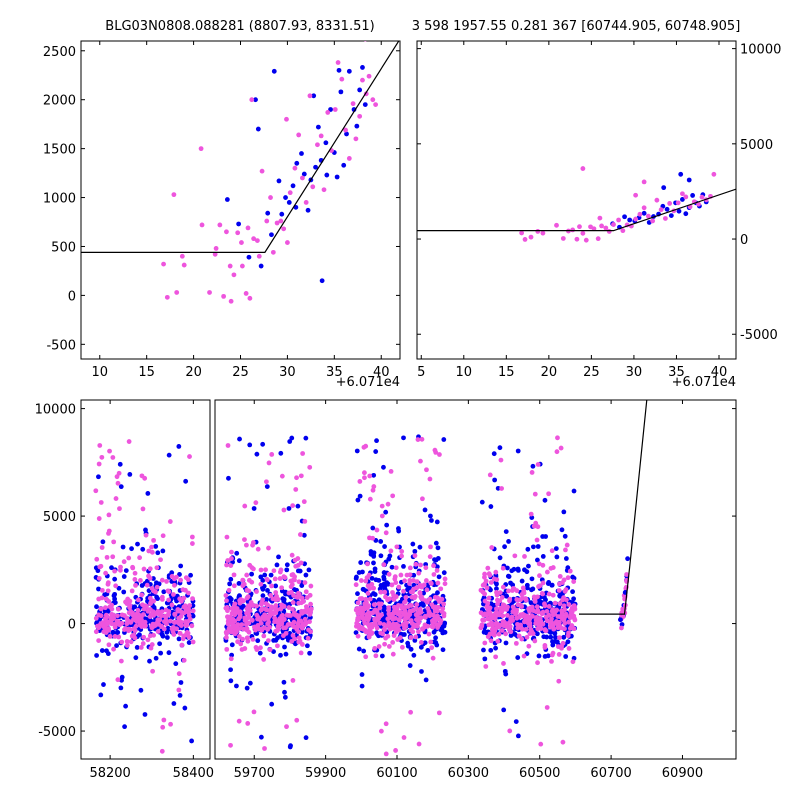 The width and height of the screenshot is (800, 800). What do you see at coordinates (72, 625) in the screenshot?
I see `y-tick-label: 0` at bounding box center [72, 625].